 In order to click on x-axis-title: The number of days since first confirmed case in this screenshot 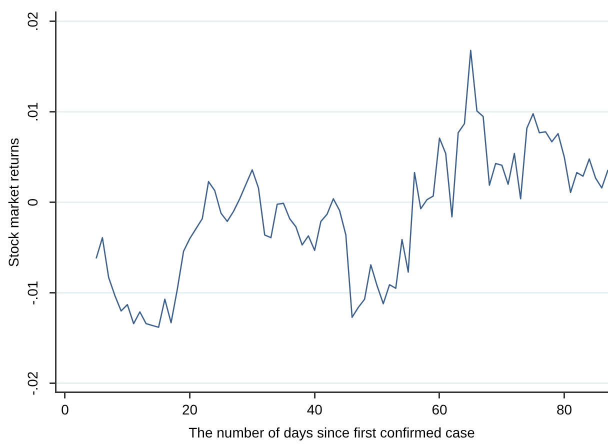, I will do `click(332, 432)`.